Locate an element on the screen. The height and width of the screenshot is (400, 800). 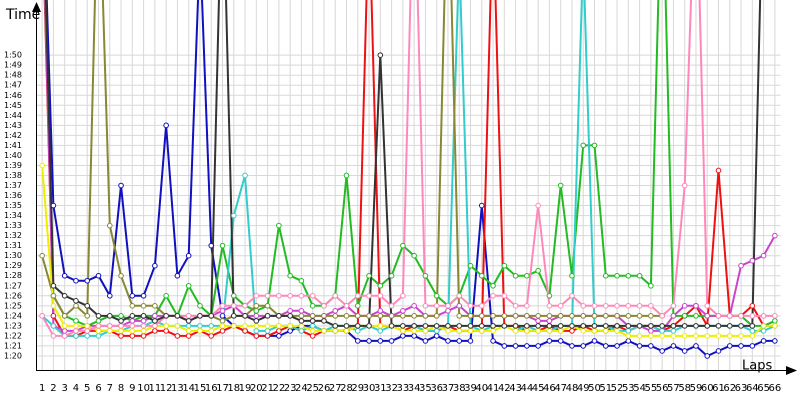
x-tick-label: 31 is located at coordinates (380, 388).